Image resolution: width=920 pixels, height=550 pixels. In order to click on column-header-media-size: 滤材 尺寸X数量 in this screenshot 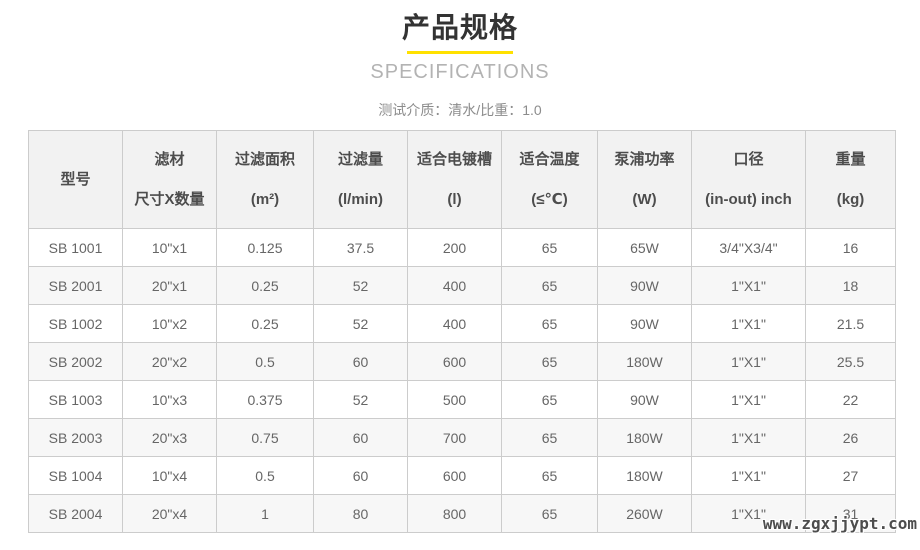, I will do `click(169, 179)`.